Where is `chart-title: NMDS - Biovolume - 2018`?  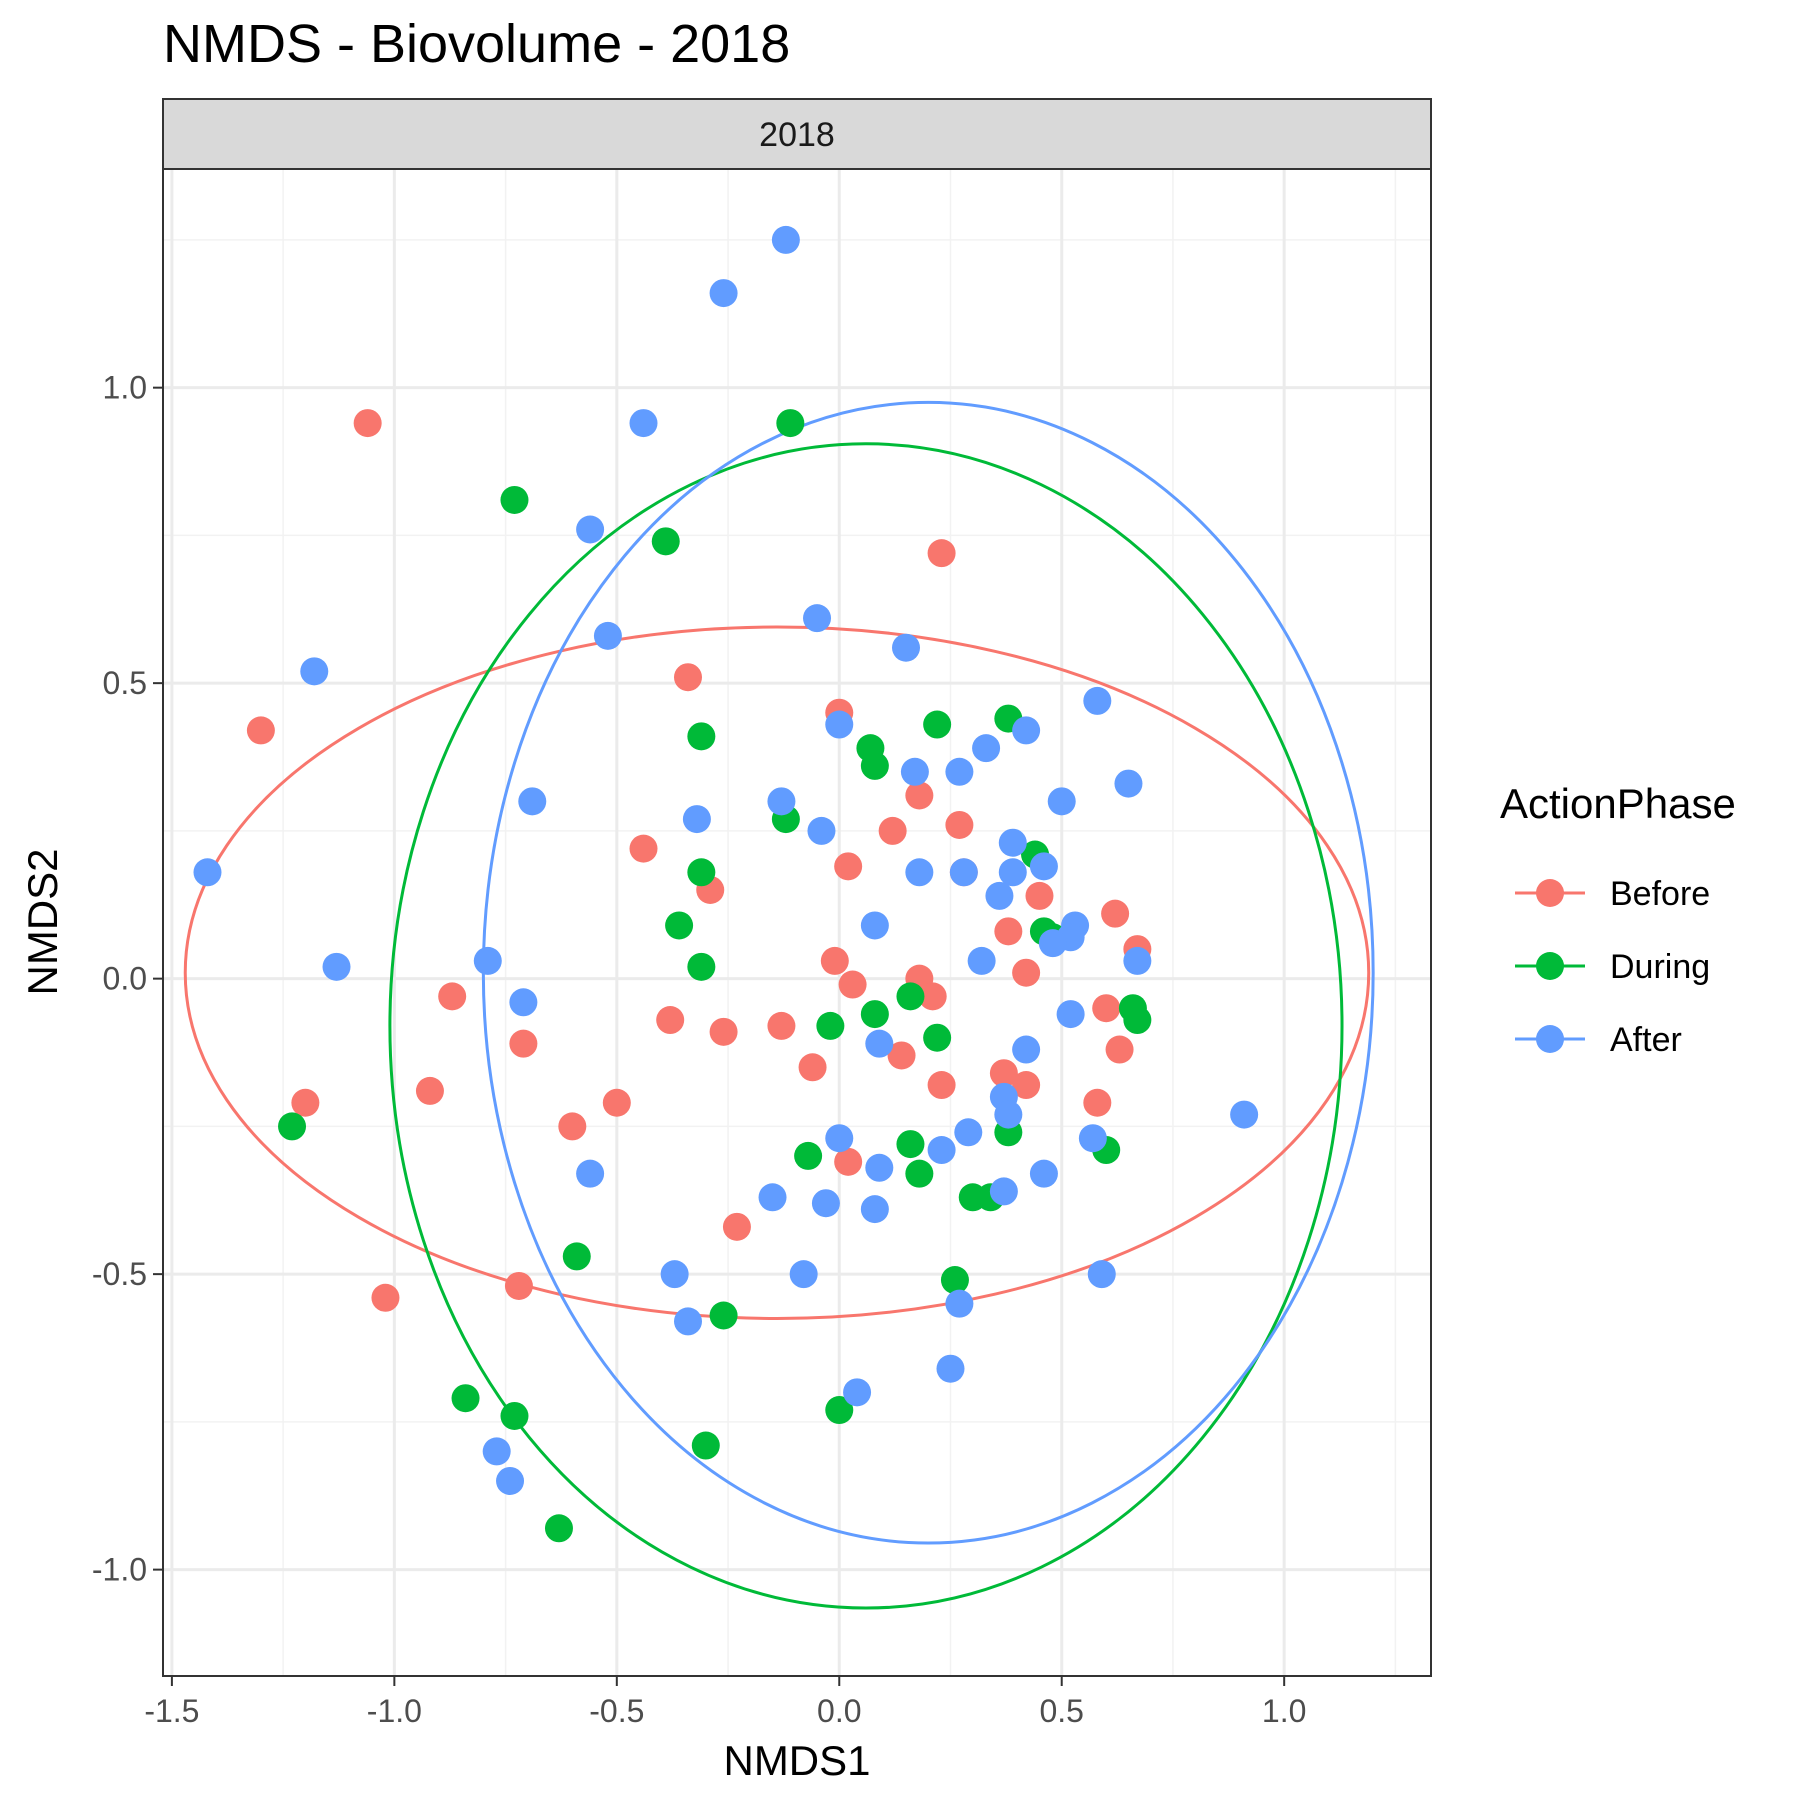 chart-title: NMDS - Biovolume - 2018 is located at coordinates (476, 44).